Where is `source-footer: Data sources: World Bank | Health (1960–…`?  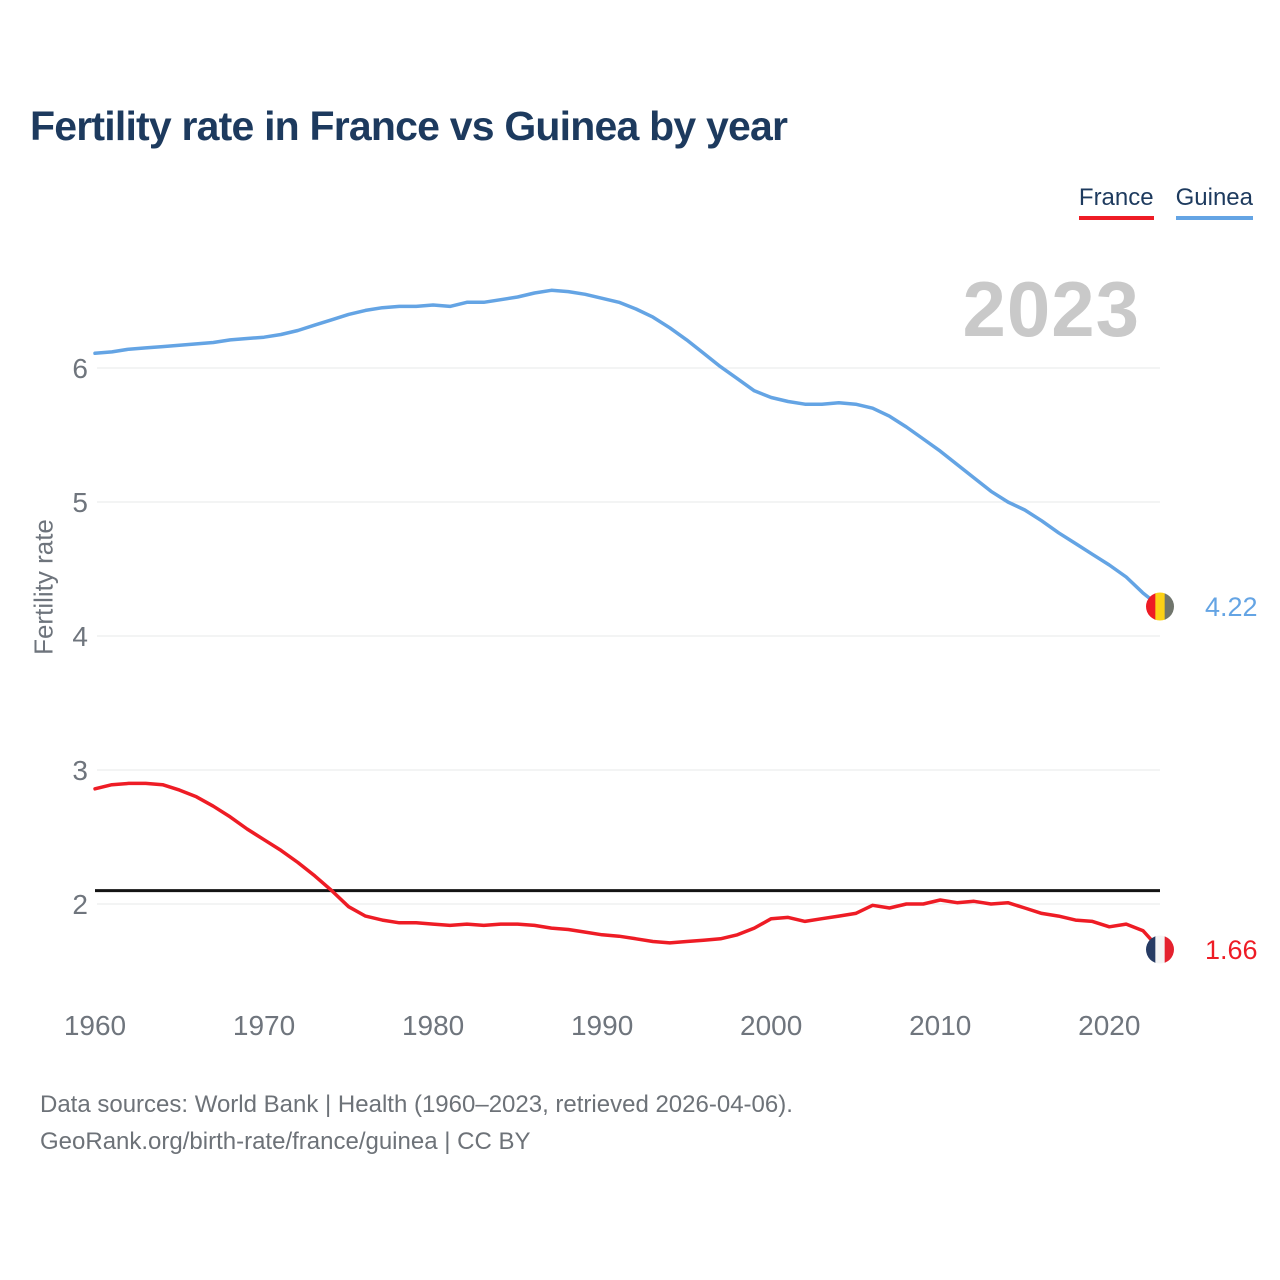 source-footer: Data sources: World Bank | Health (1960–… is located at coordinates (416, 1123).